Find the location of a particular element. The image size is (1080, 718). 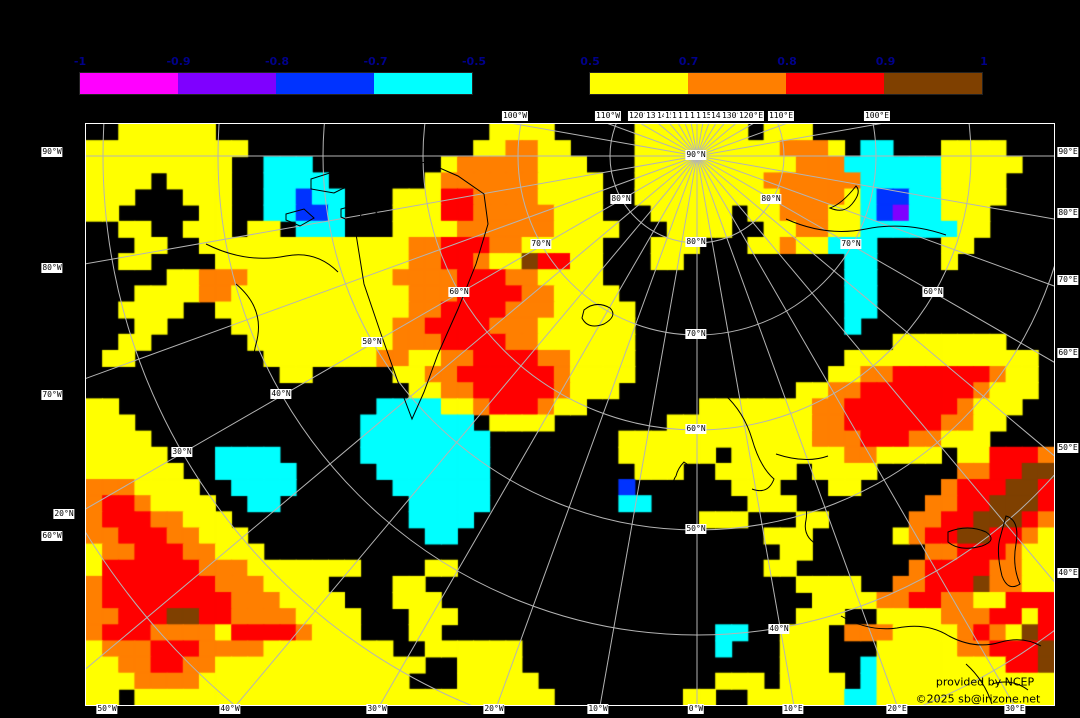

map-graticule-label: 90°W is located at coordinates (52, 152).